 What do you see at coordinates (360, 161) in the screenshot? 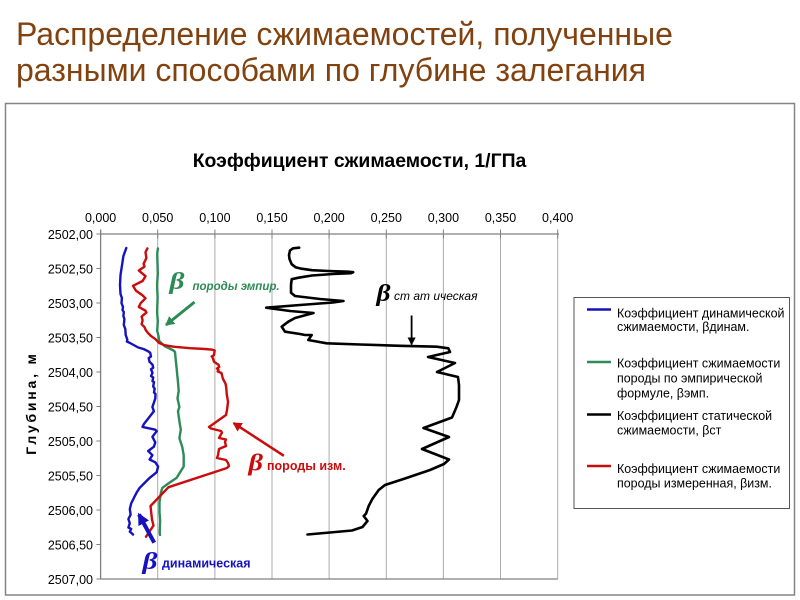
I see `svg-text: Коэффициент сжимаемости, 1/ГПа` at bounding box center [360, 161].